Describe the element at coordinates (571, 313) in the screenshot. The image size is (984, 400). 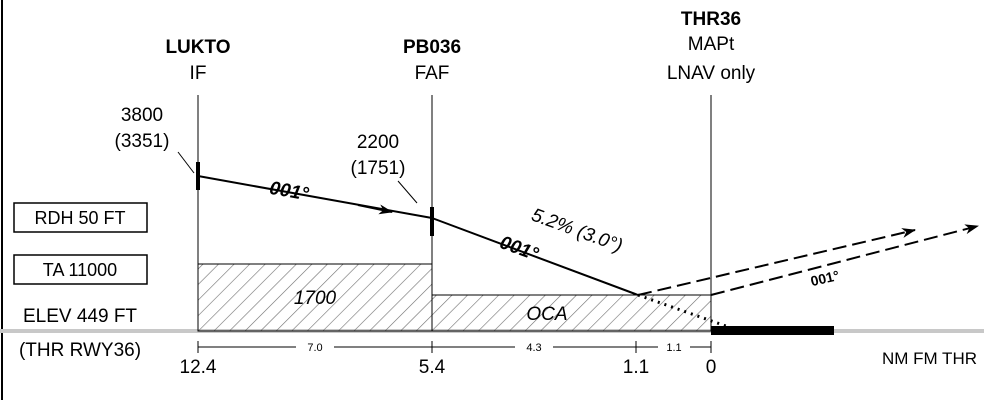
I see `final-clearance-area` at that location.